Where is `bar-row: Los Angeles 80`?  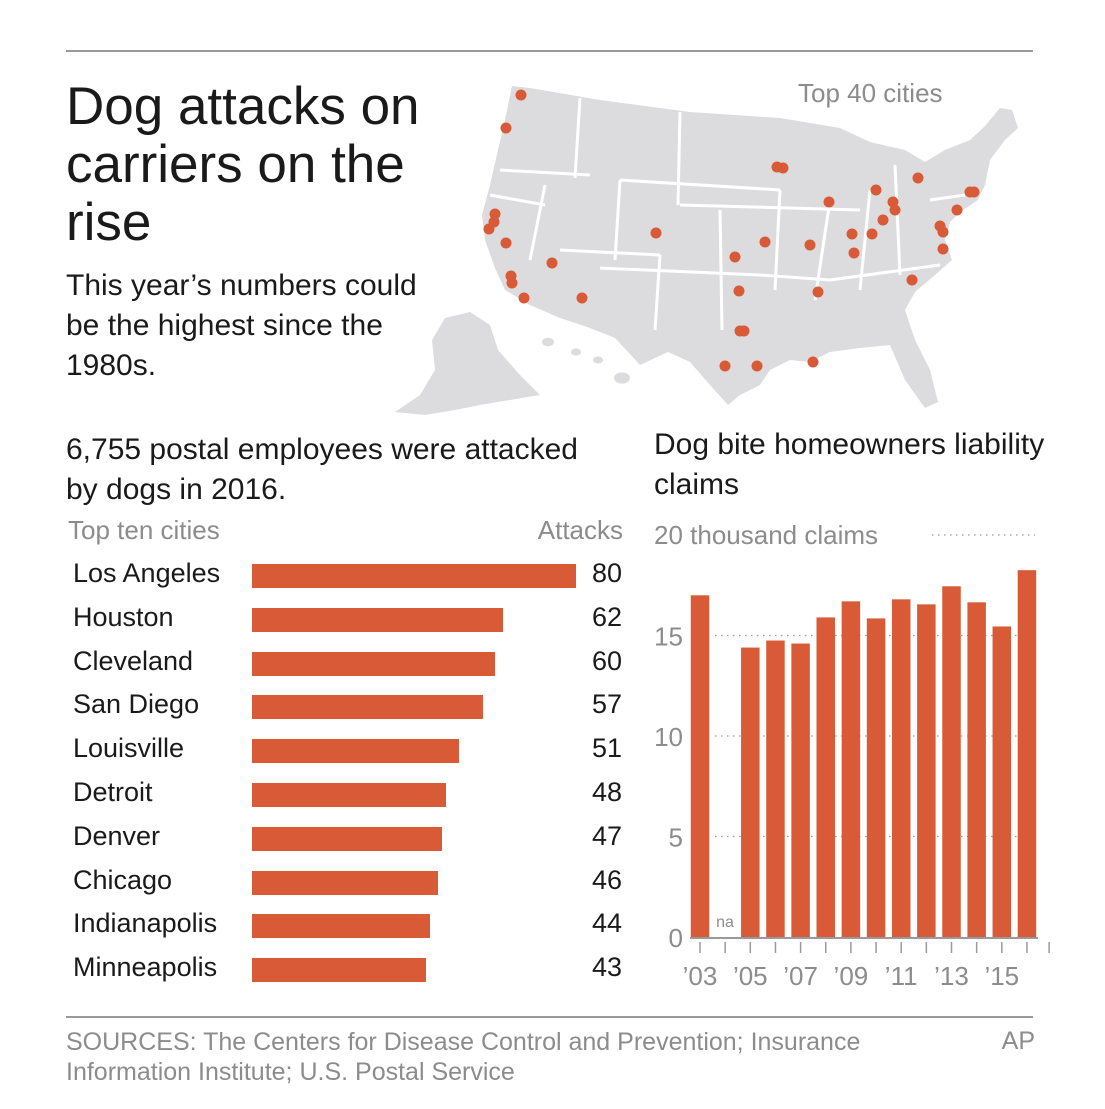 bar-row: Los Angeles 80 is located at coordinates (350, 577).